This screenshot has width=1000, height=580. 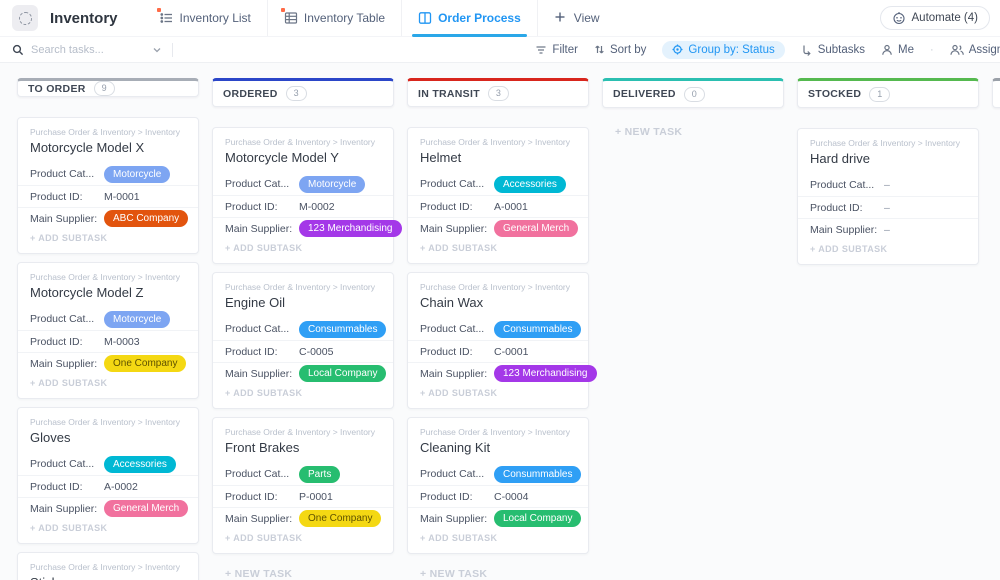 I want to click on filter-button: Filter, so click(x=556, y=50).